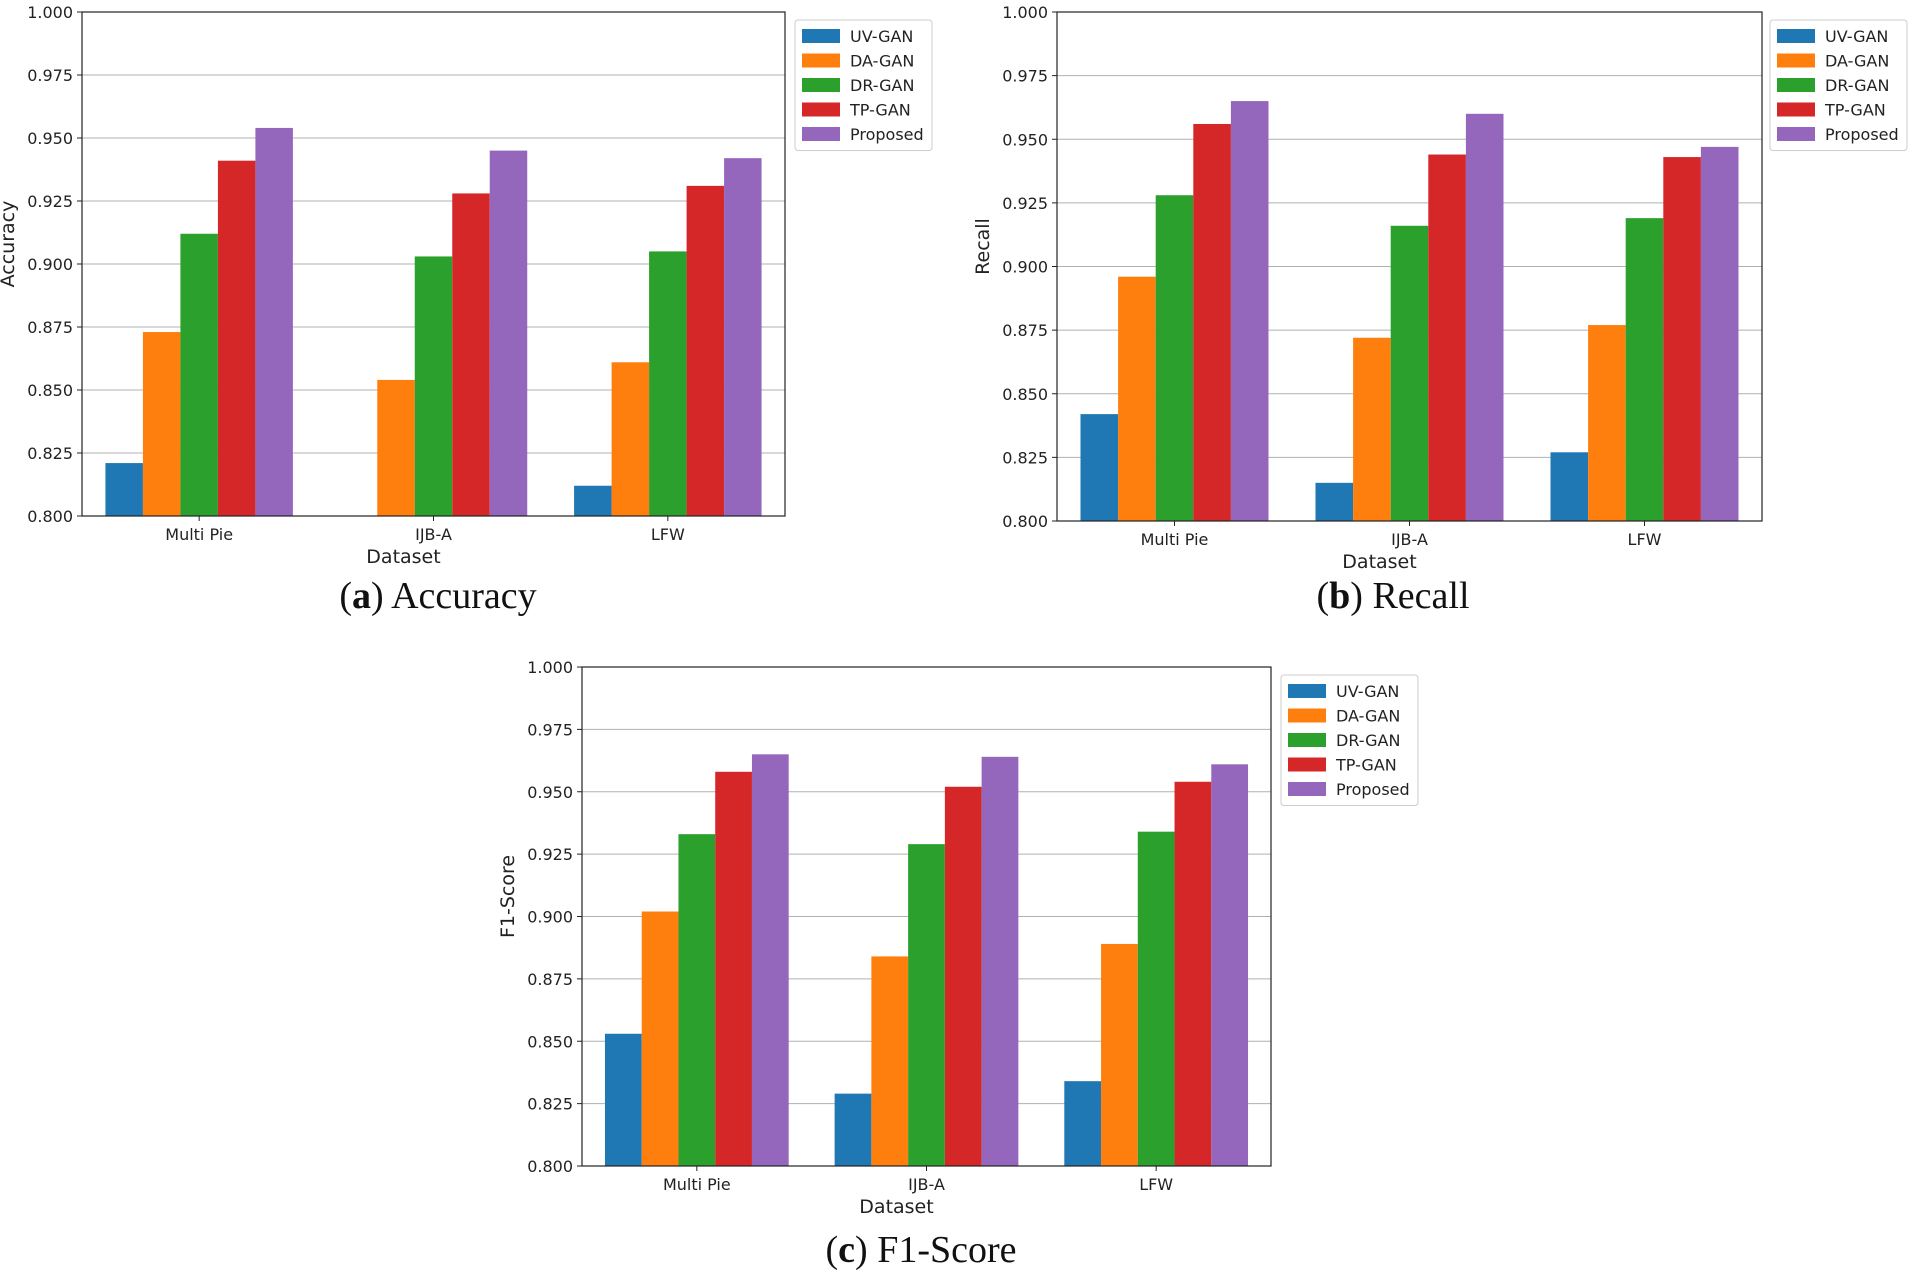 This screenshot has height=1274, width=1911. What do you see at coordinates (983, 246) in the screenshot?
I see `y-axis-label: Recall` at bounding box center [983, 246].